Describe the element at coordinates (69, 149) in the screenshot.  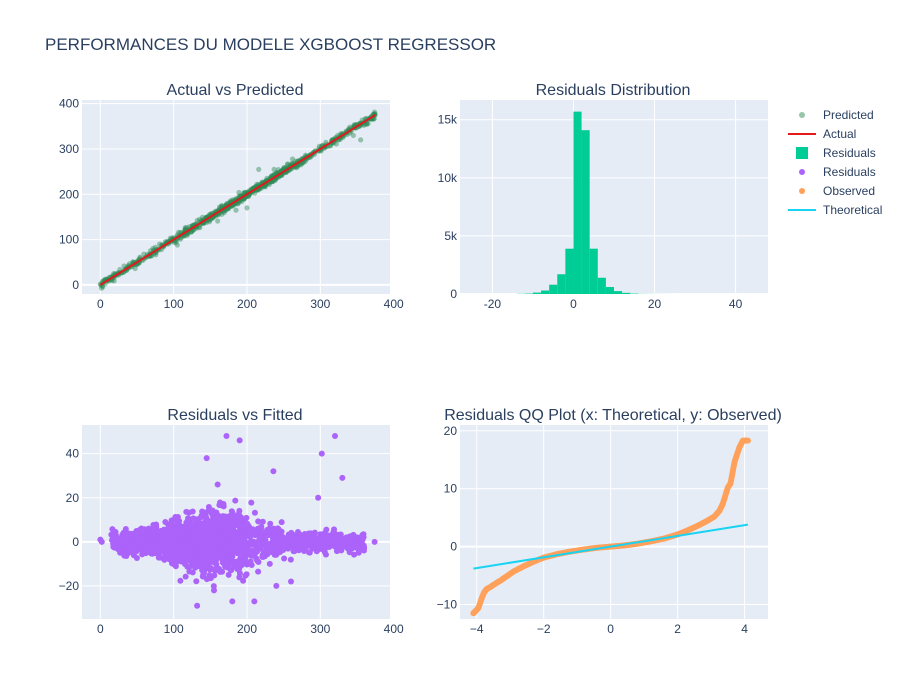
I see `y-tick-label: 300` at that location.